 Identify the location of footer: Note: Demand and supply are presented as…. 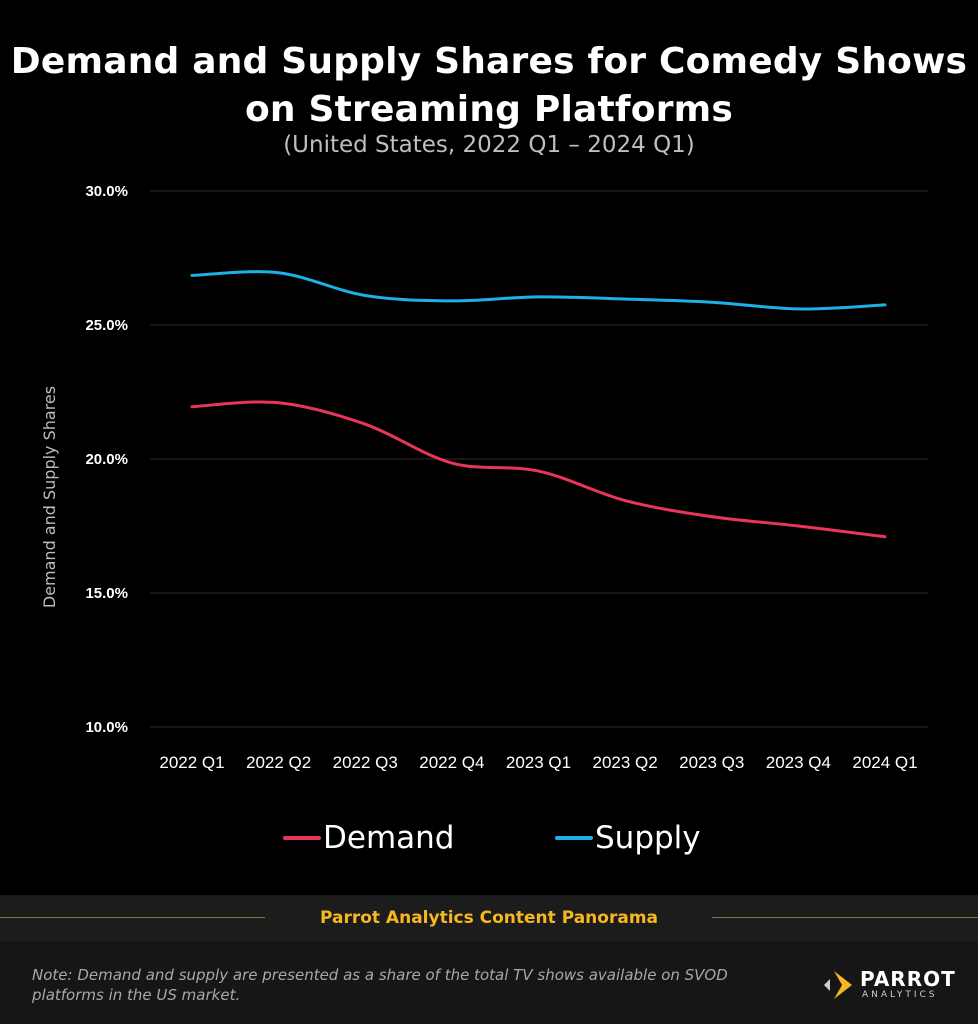
(489, 982).